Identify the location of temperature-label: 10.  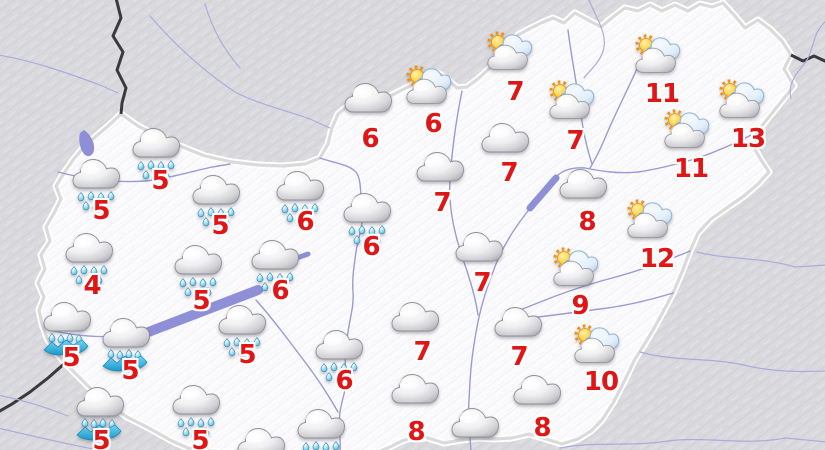
(601, 382).